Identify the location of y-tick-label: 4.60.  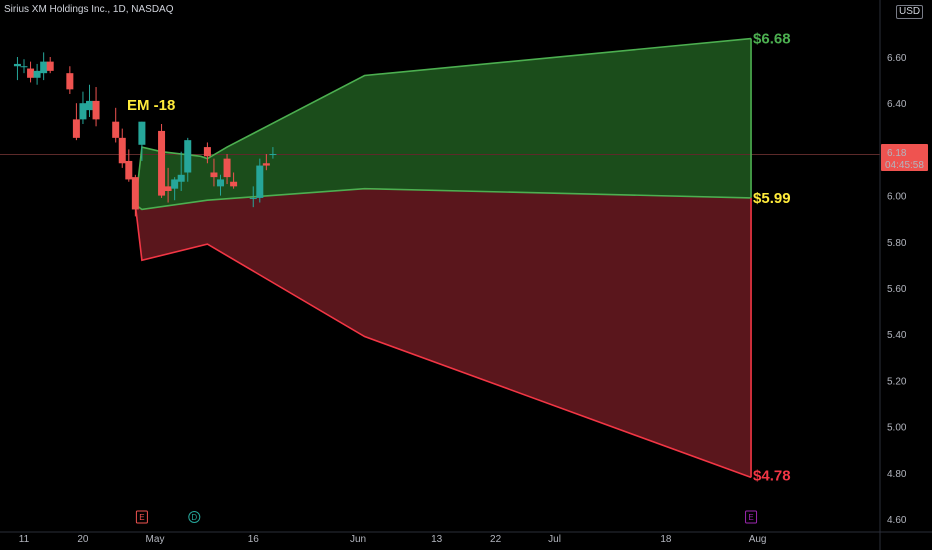
(897, 520).